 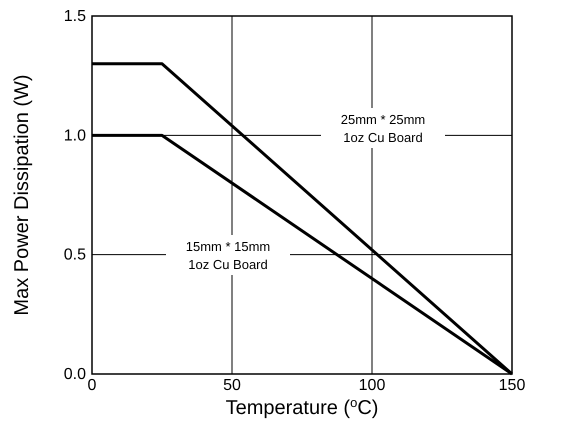 I want to click on annotation: 25mm * 25mm 1oz Cu Board, so click(x=383, y=128).